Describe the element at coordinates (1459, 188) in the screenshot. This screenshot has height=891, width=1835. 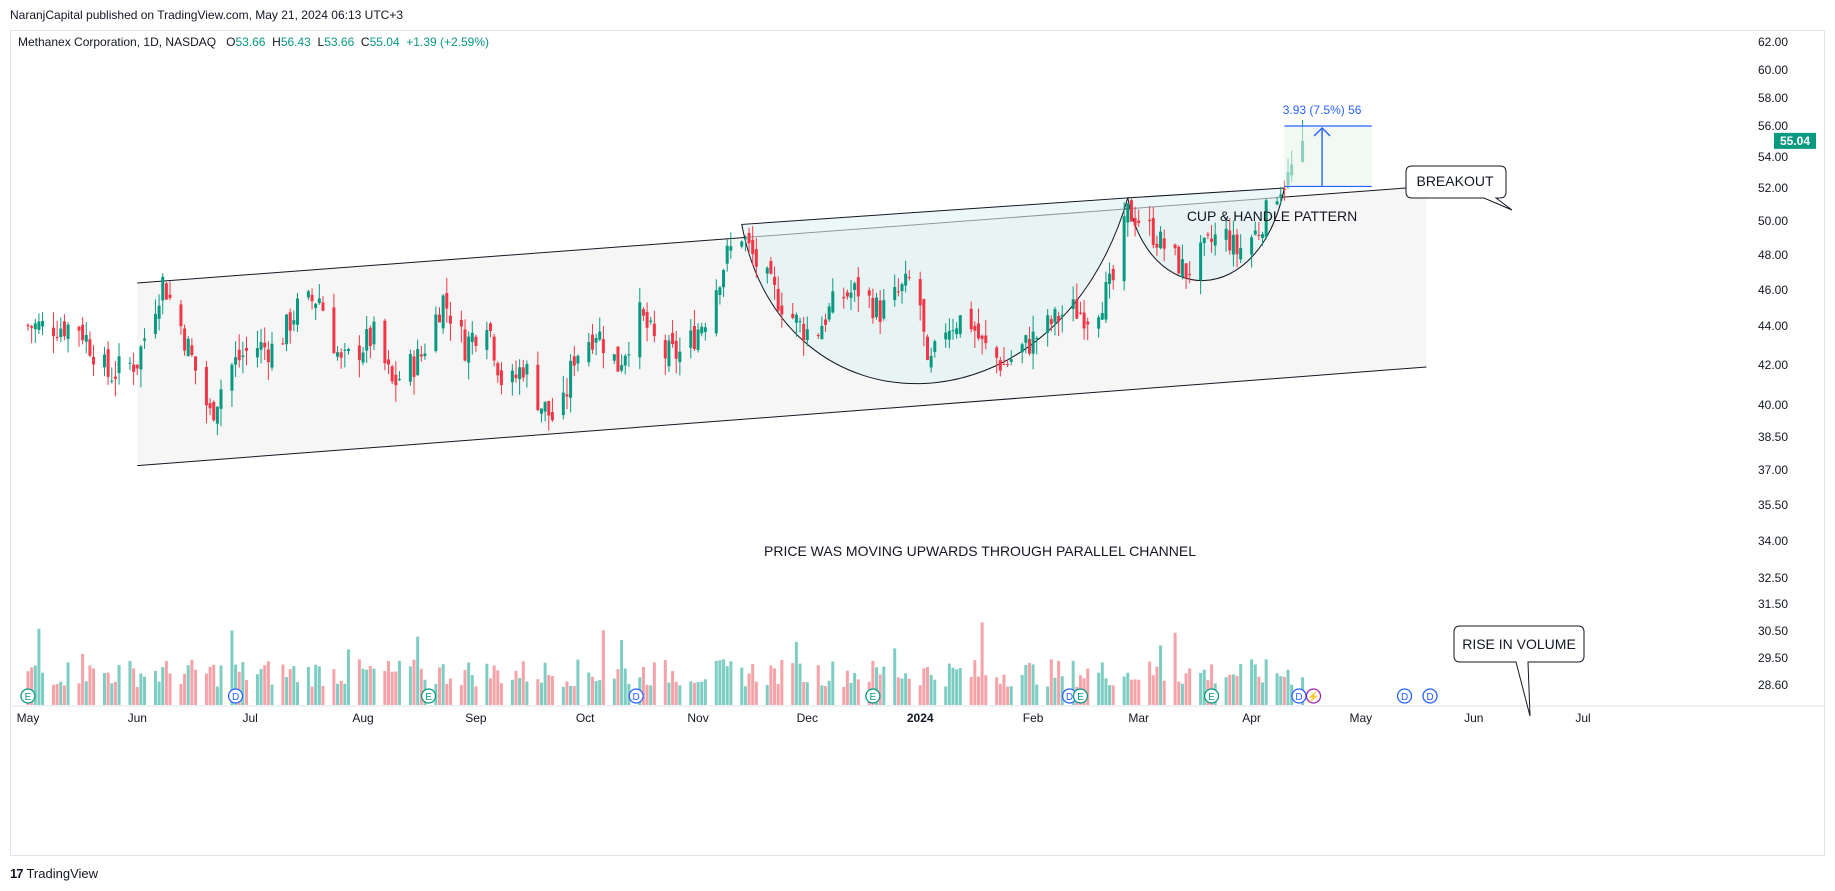
I see `breakout-callout` at that location.